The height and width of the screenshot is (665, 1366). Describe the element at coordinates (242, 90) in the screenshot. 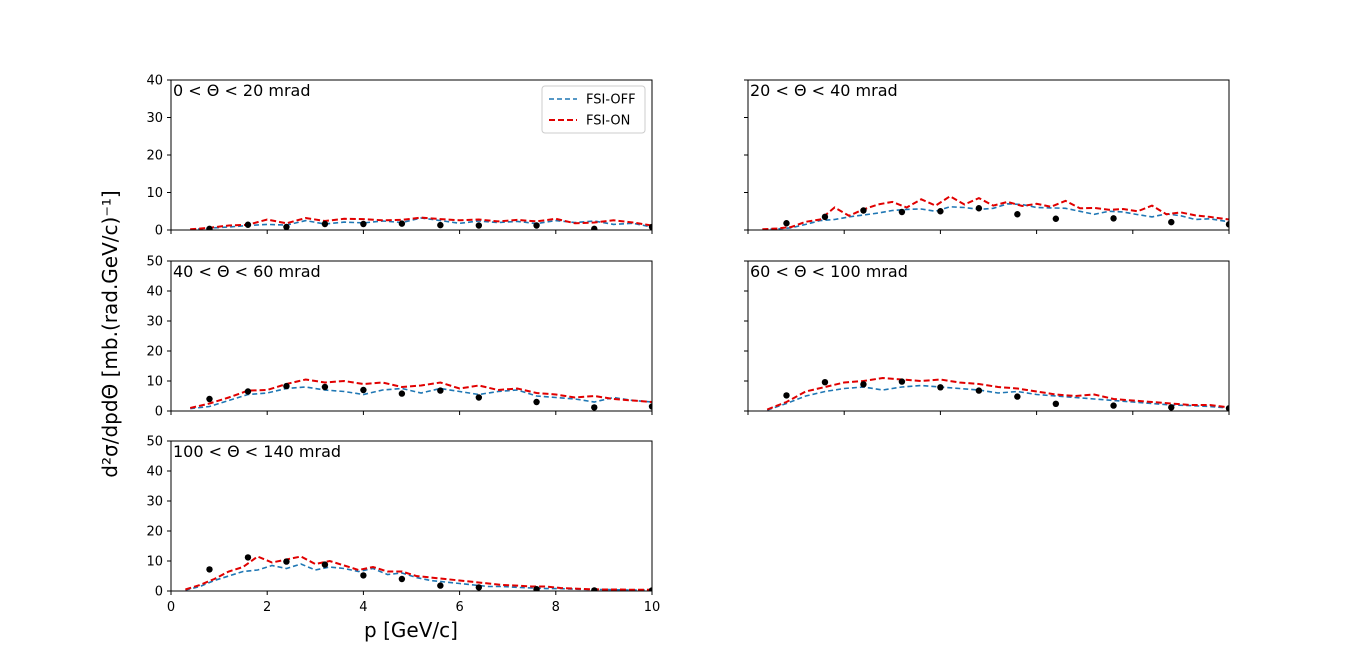

I see `panel-title: 0 < Θ < 20 mrad` at that location.